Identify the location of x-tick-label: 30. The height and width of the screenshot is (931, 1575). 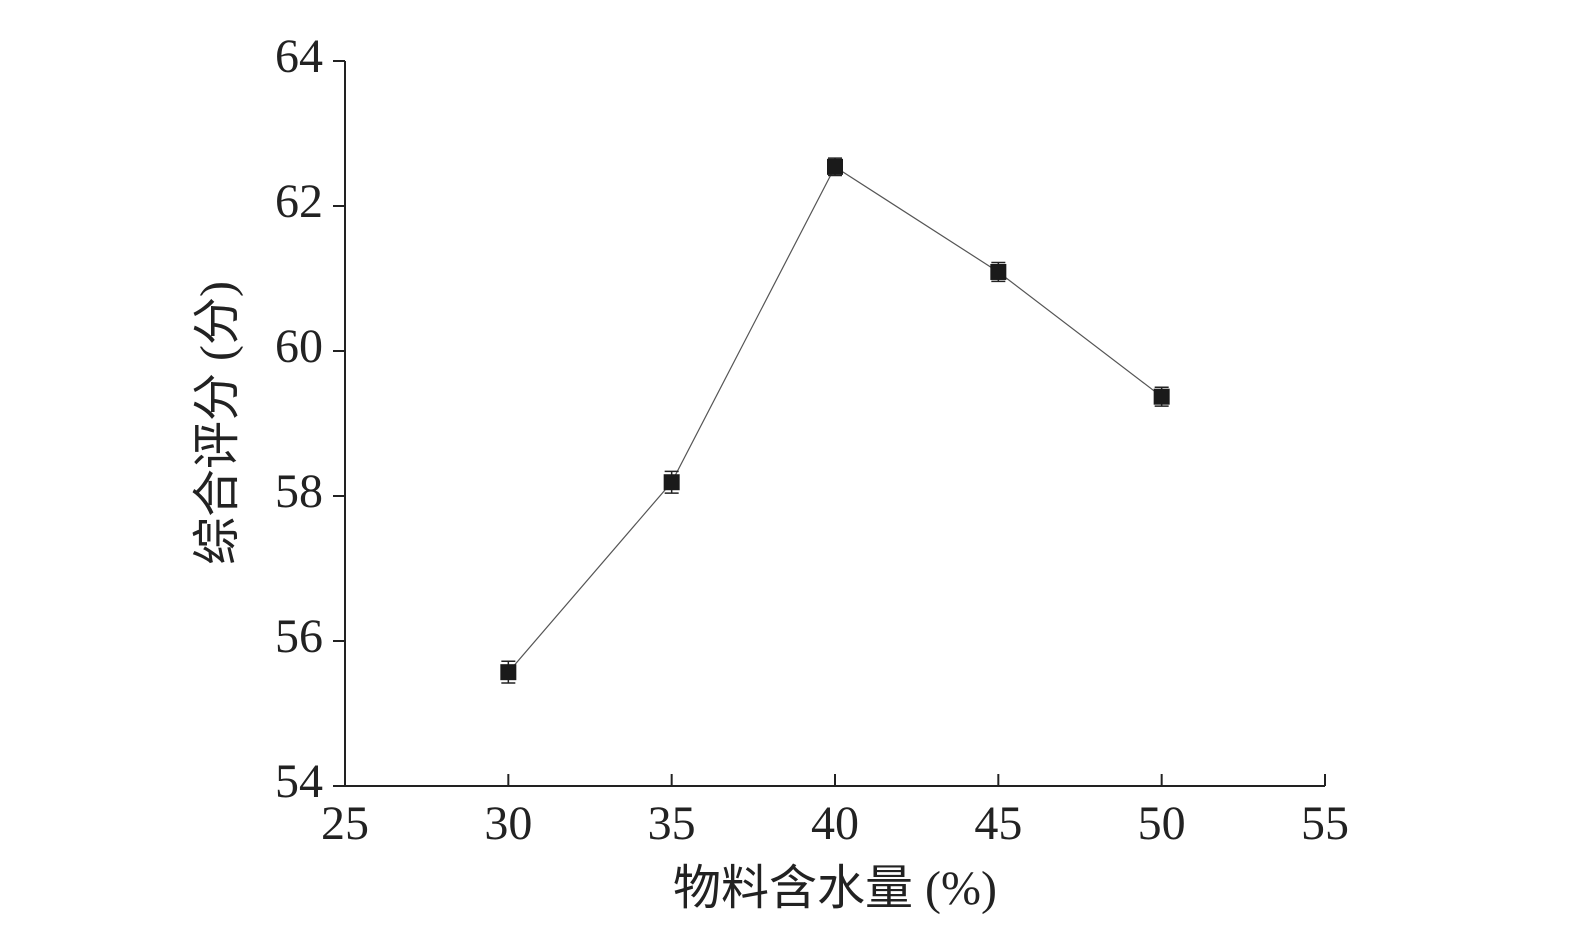
(508, 823).